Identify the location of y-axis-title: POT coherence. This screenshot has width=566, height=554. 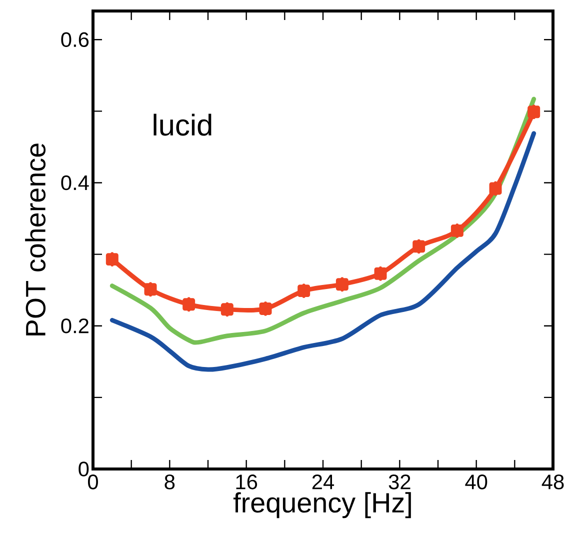
(35, 240).